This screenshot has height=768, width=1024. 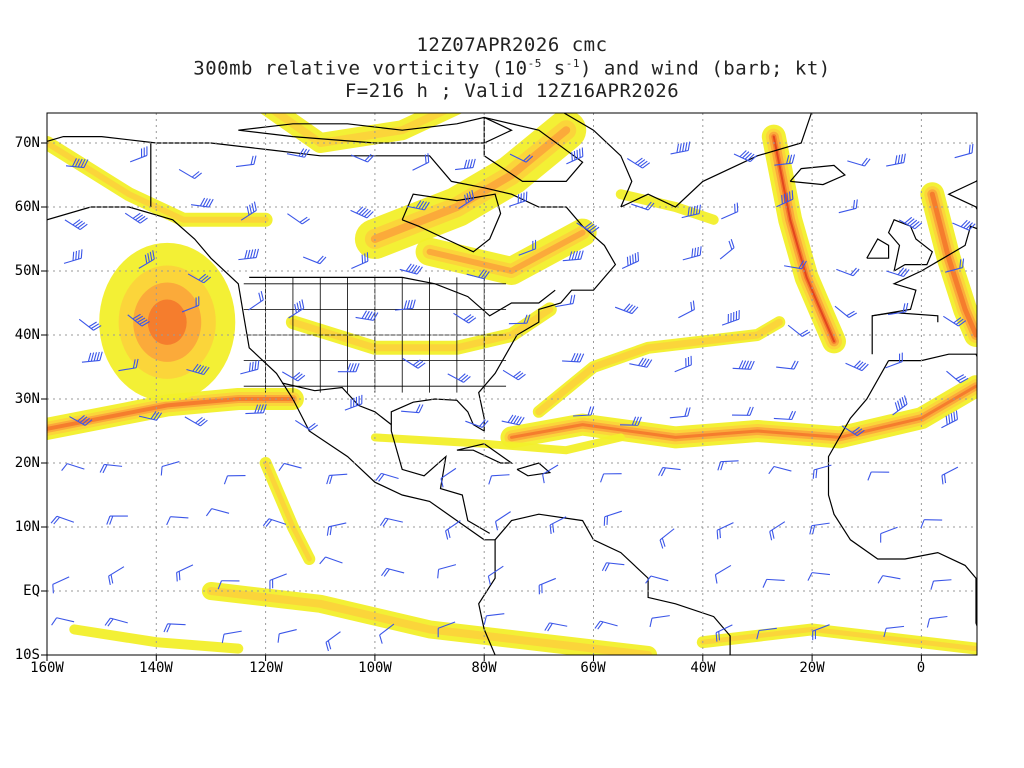 What do you see at coordinates (485, 453) in the screenshot?
I see `cuba` at bounding box center [485, 453].